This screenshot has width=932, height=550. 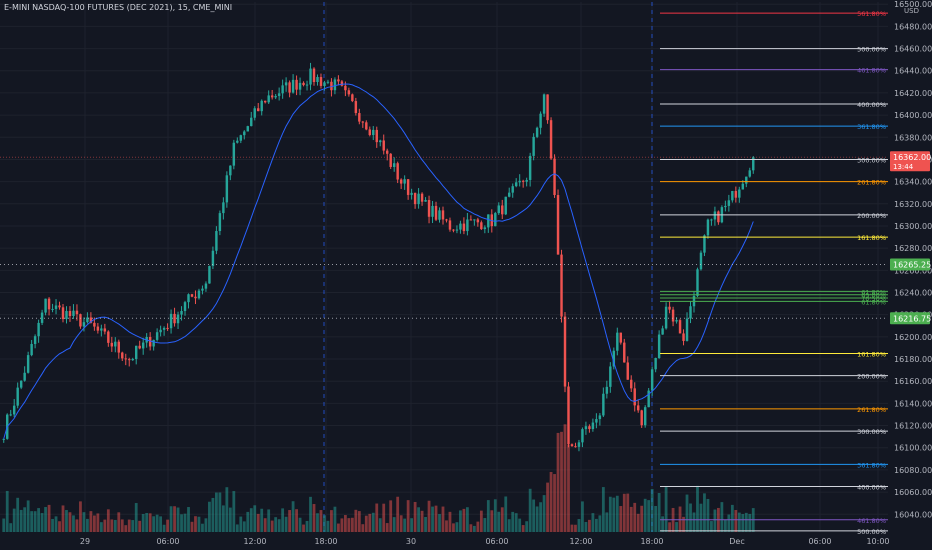 What do you see at coordinates (913, 93) in the screenshot?
I see `price-tick-label: 16420.00` at bounding box center [913, 93].